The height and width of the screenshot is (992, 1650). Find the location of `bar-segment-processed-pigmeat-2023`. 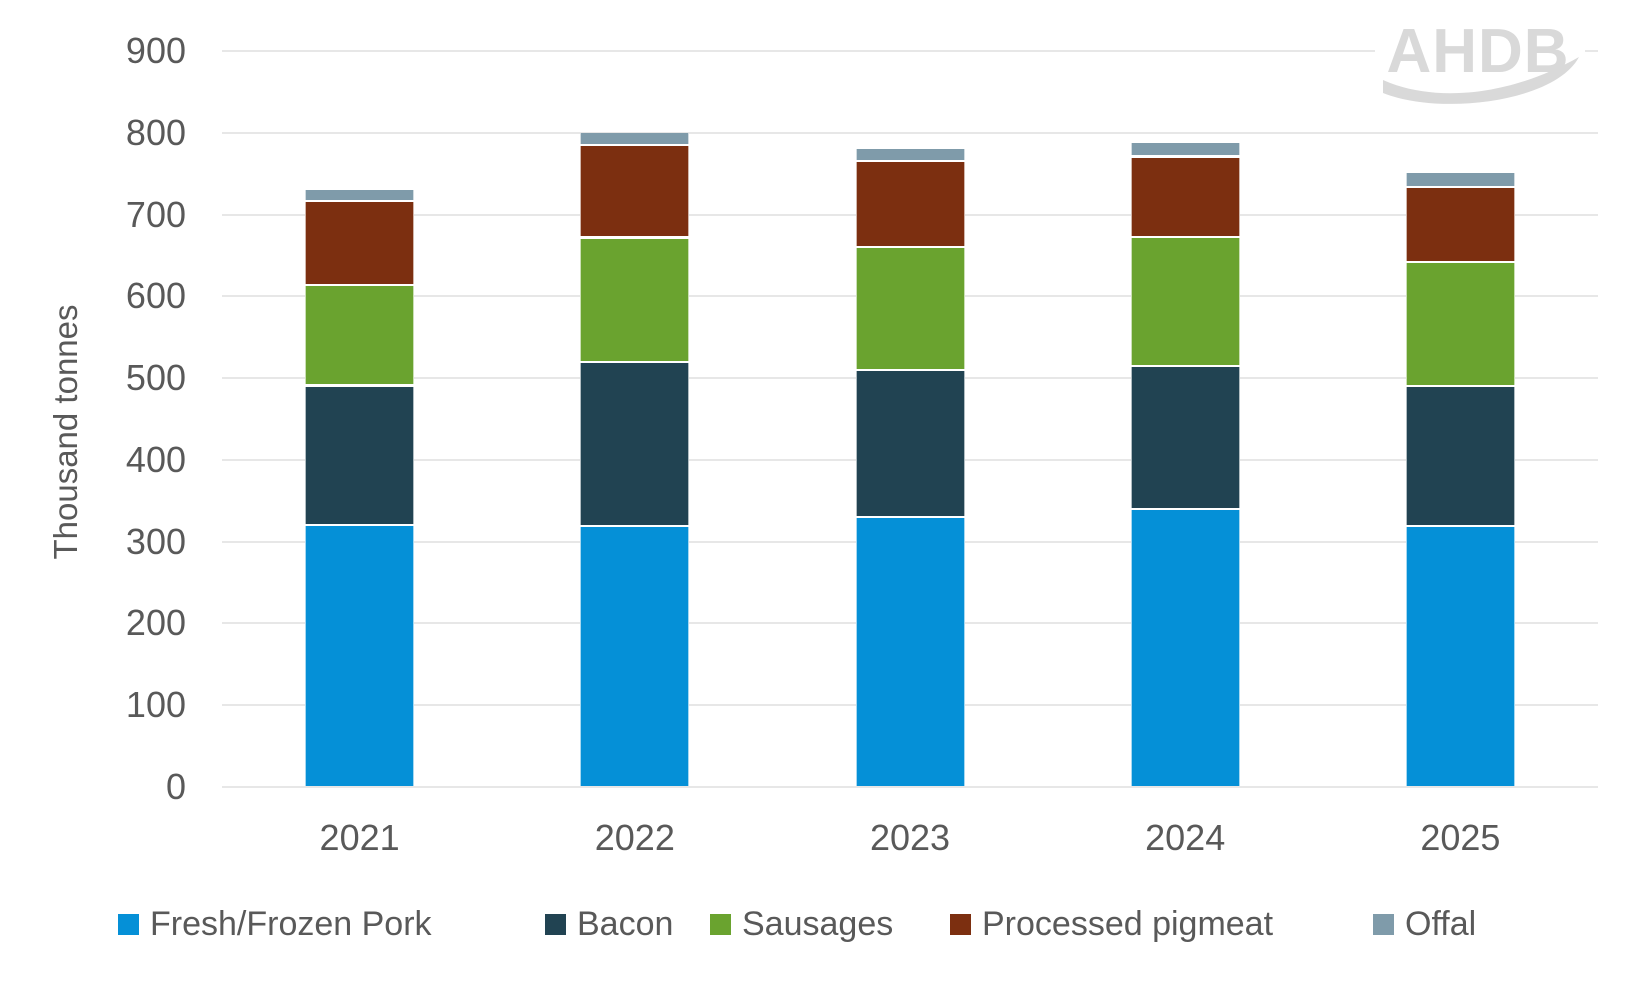

bar-segment-processed-pigmeat-2023 is located at coordinates (910, 204).